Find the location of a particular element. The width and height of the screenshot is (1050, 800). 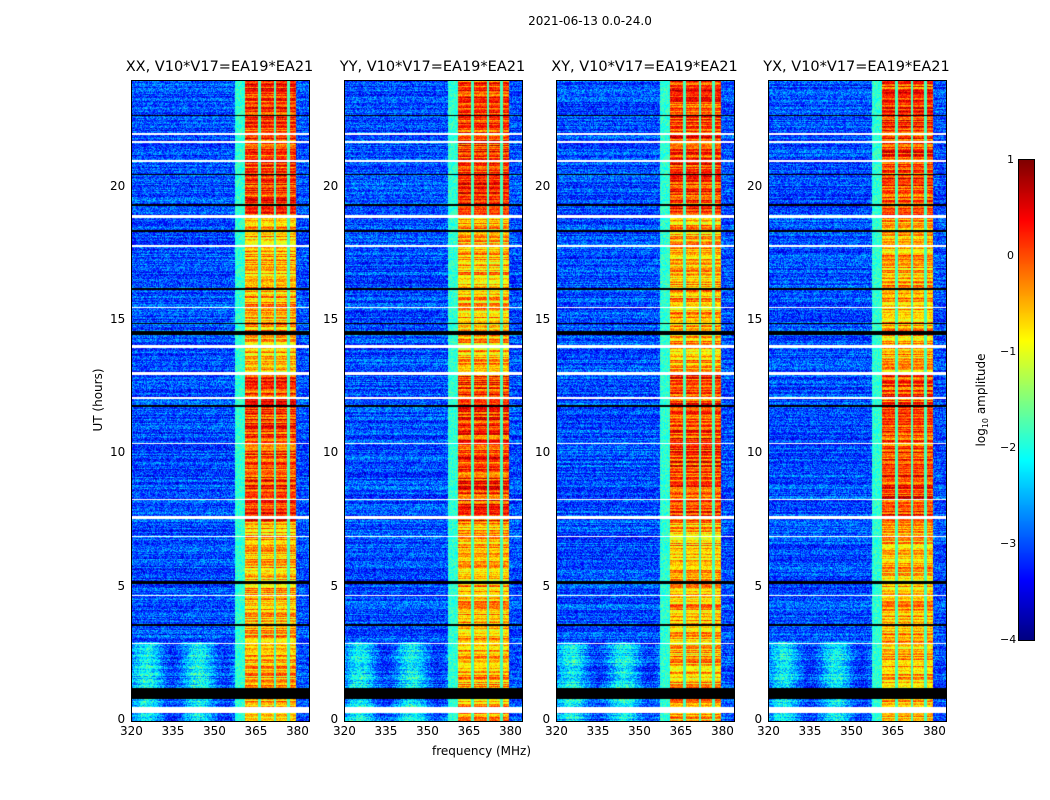

x-axis-label: frequency (MHz) is located at coordinates (482, 751).